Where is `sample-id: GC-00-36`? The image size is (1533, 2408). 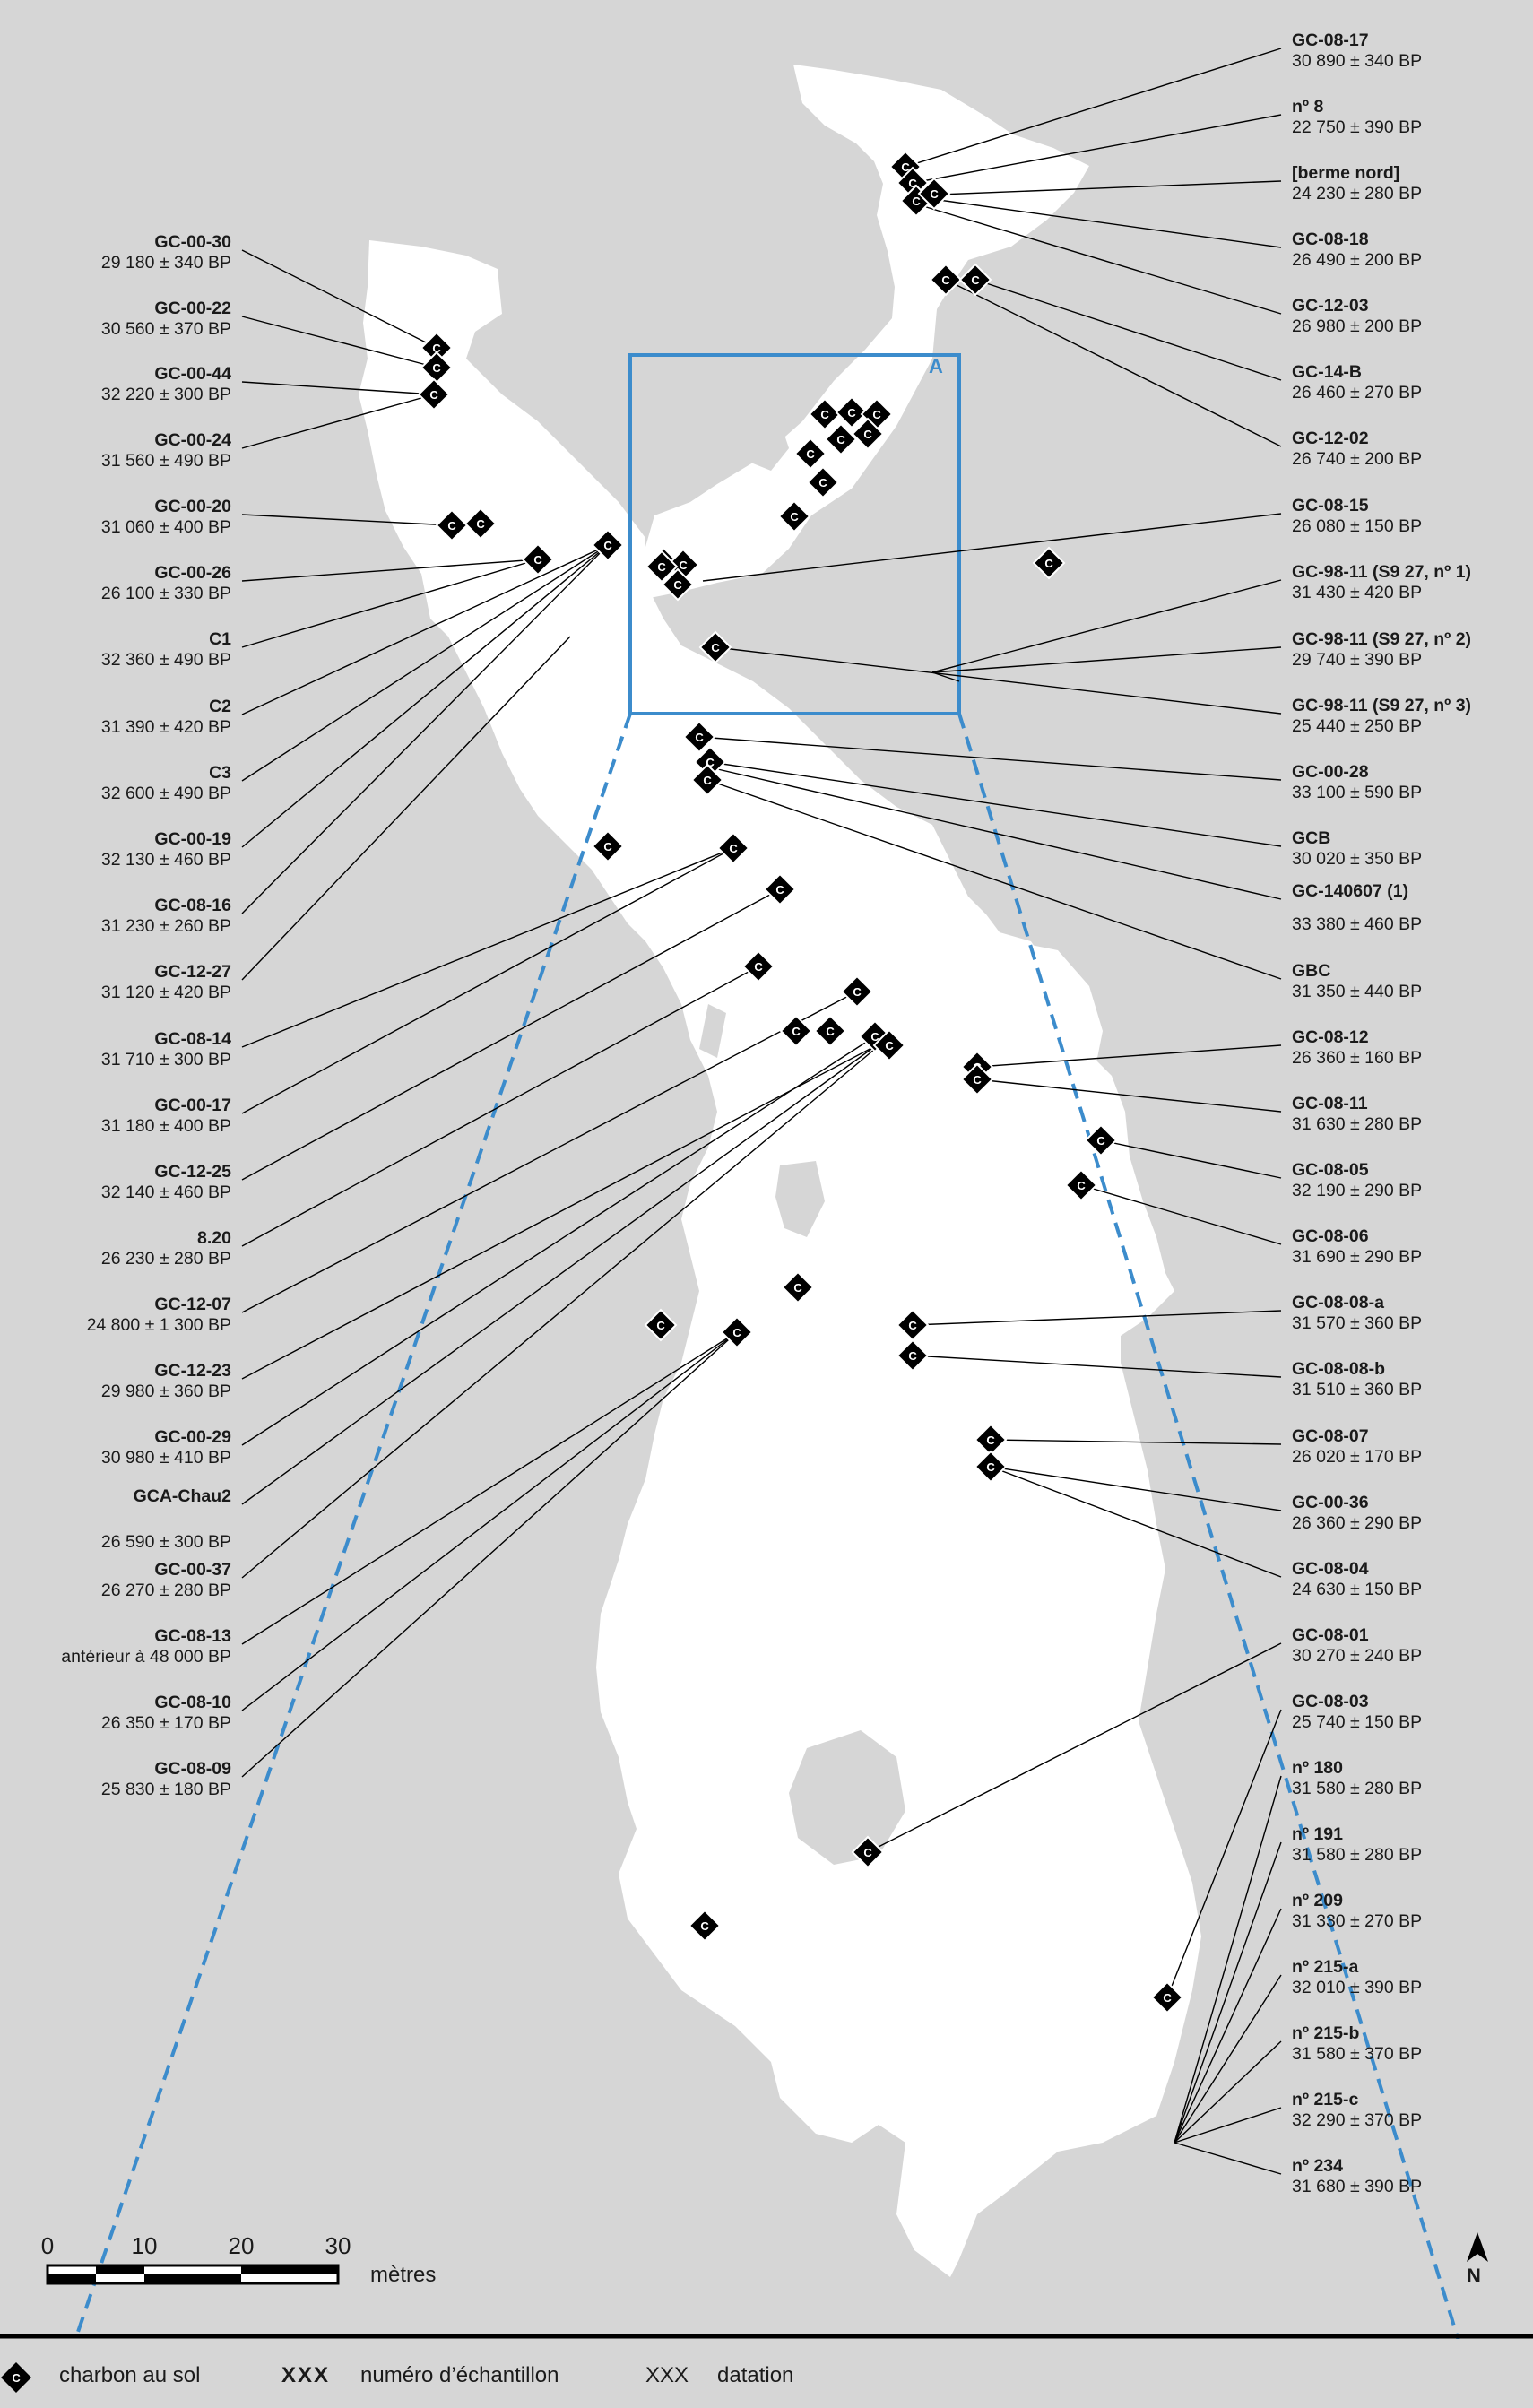
sample-id: GC-00-36 is located at coordinates (1330, 1502).